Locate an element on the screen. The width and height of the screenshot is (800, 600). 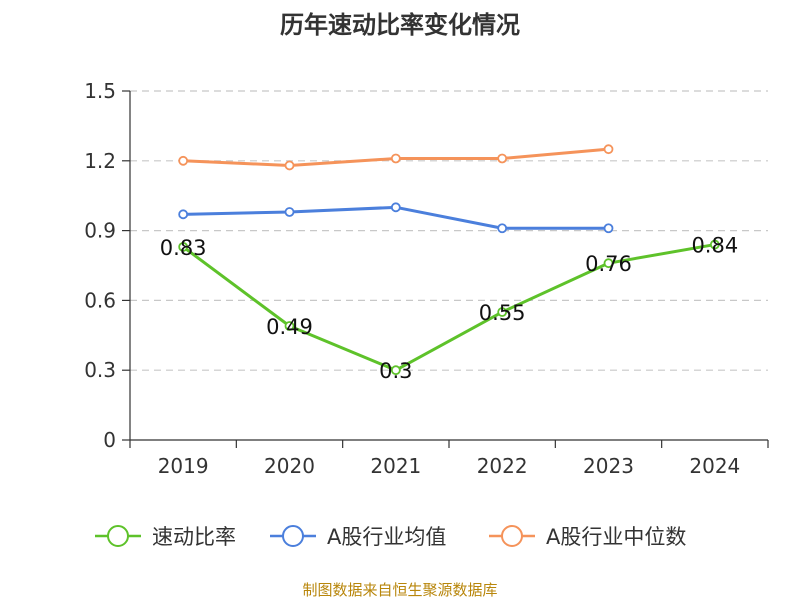
y-tick-label: 1.5 is located at coordinates (100, 91).